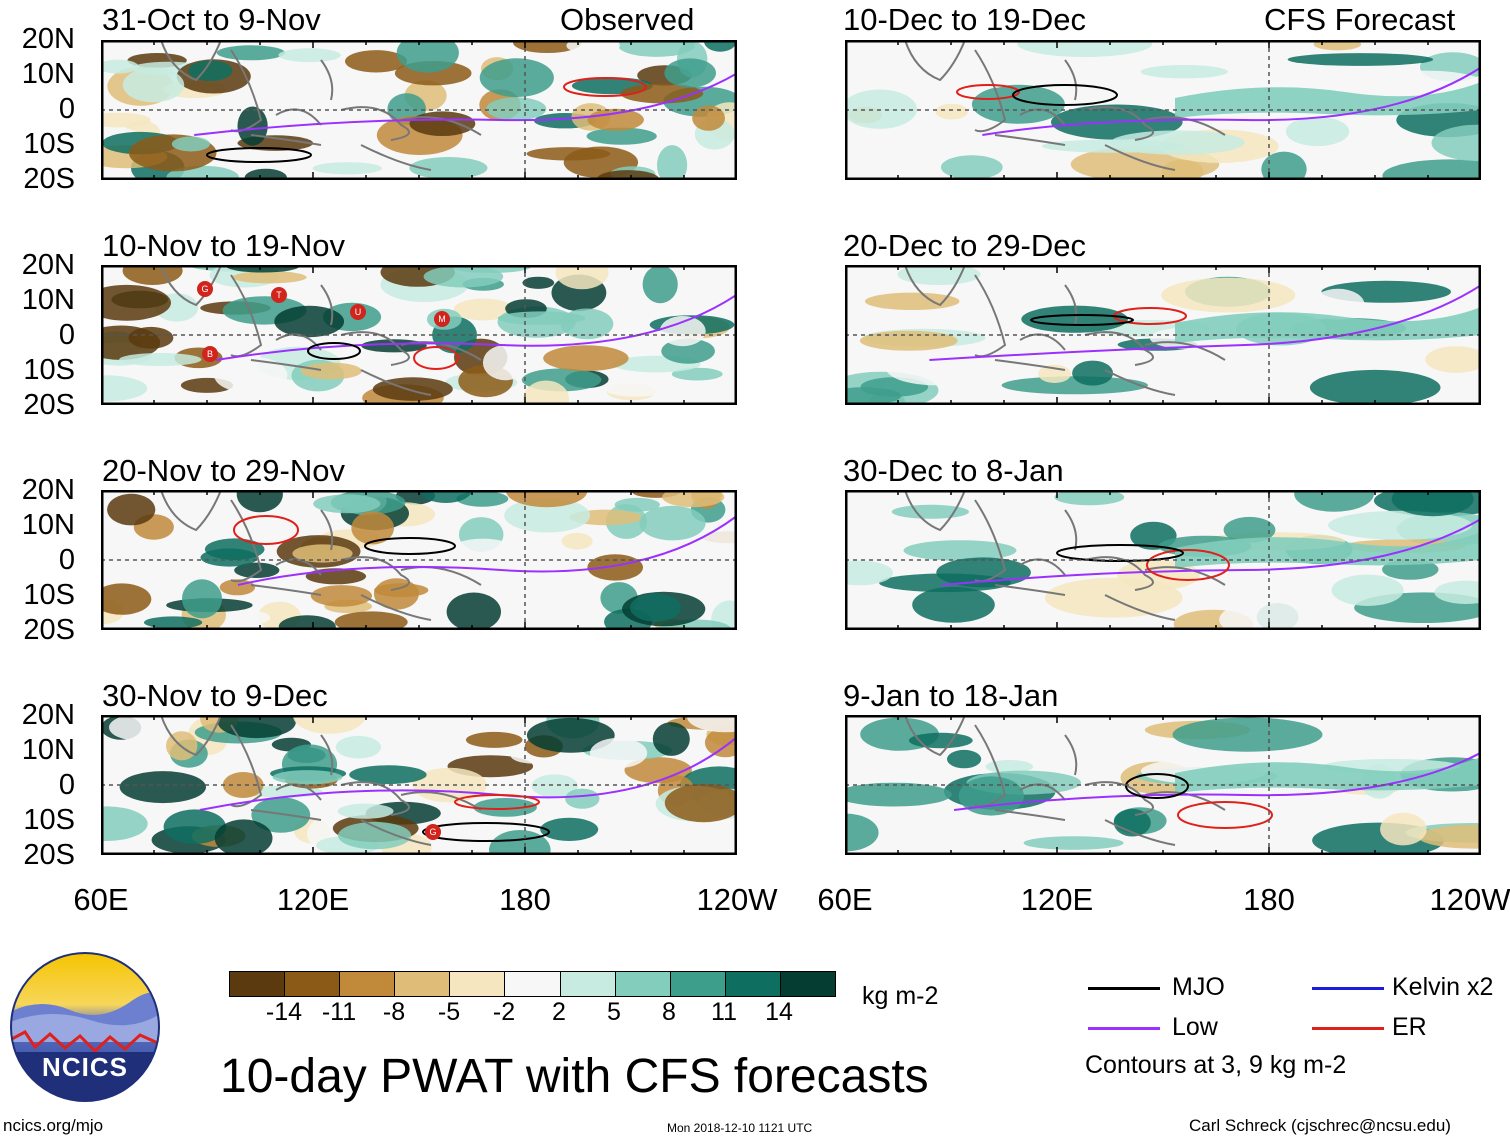 The height and width of the screenshot is (1142, 1510). I want to click on panel-title-right-3: 30-Dec to 8-Jan, so click(953, 470).